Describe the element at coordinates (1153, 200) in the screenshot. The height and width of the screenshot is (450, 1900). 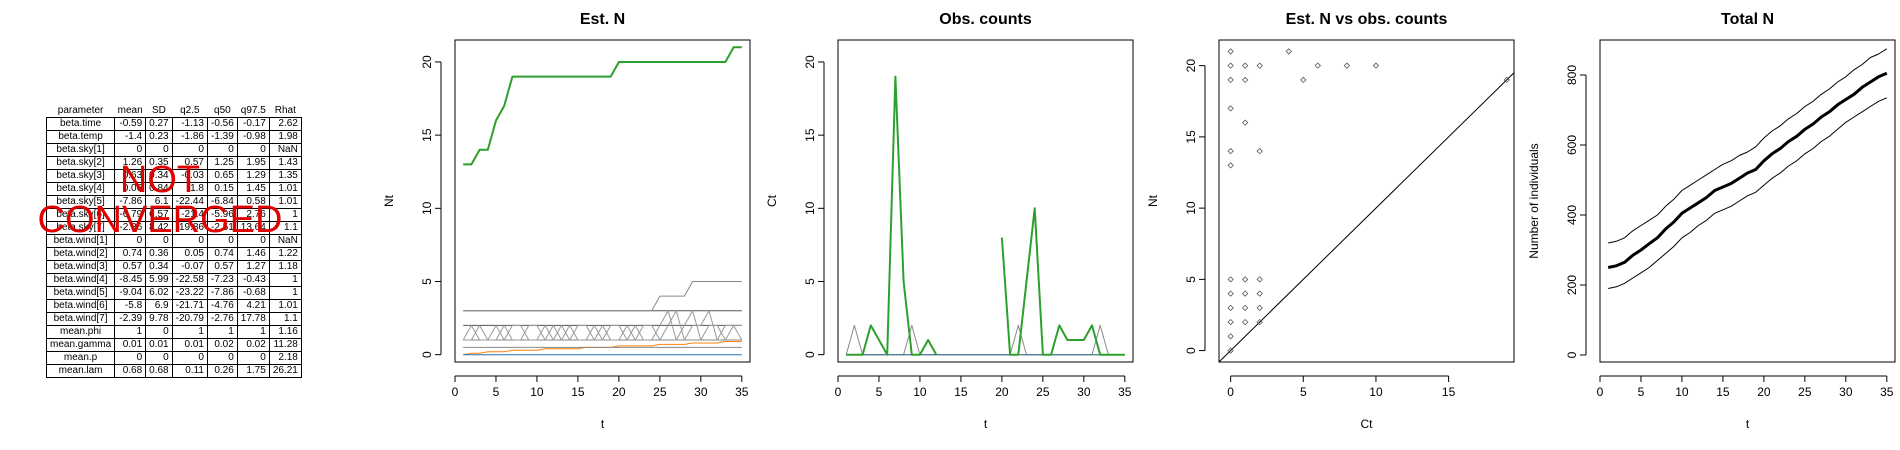
I see `y-axis-label: Nt` at that location.